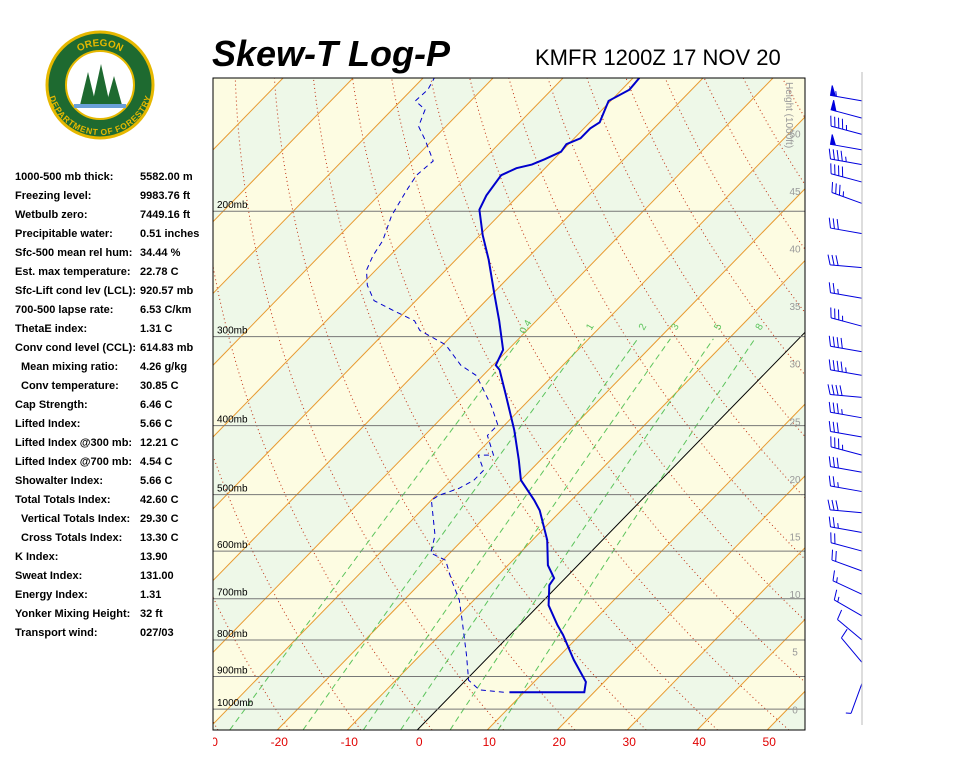 This screenshot has height=768, width=960. What do you see at coordinates (675, 327) in the screenshot?
I see `mixing-ratio-label: 3` at bounding box center [675, 327].